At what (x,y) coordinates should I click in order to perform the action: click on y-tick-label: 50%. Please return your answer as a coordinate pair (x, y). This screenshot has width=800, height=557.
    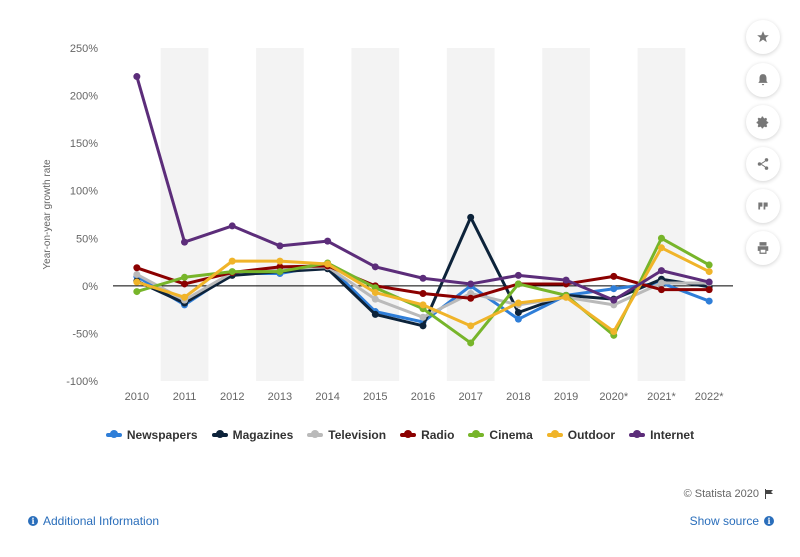
    Looking at the image, I should click on (87, 239).